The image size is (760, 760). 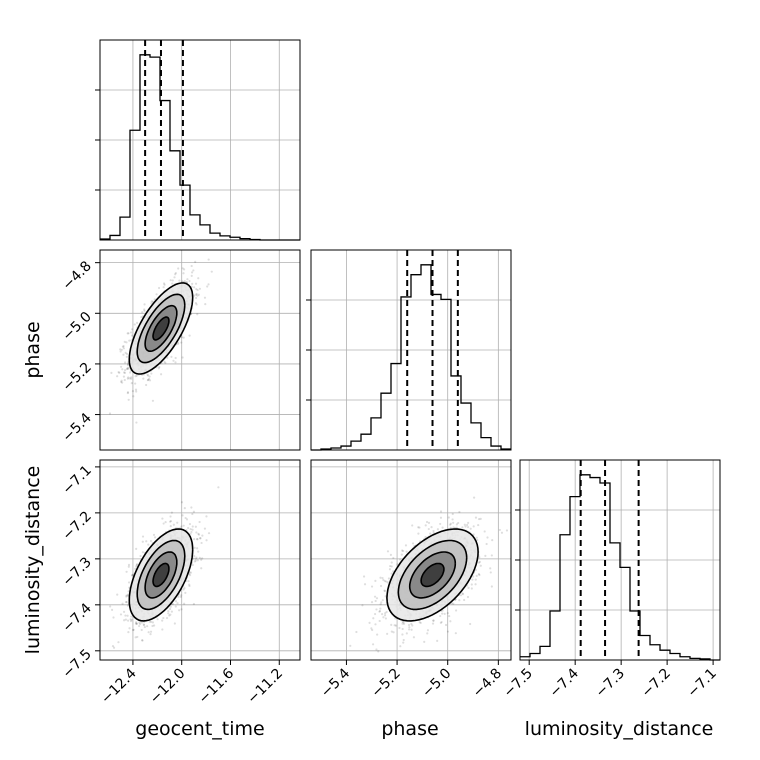 I want to click on y-axis-label-luminosity-distance: luminosity_distance, so click(x=33, y=560).